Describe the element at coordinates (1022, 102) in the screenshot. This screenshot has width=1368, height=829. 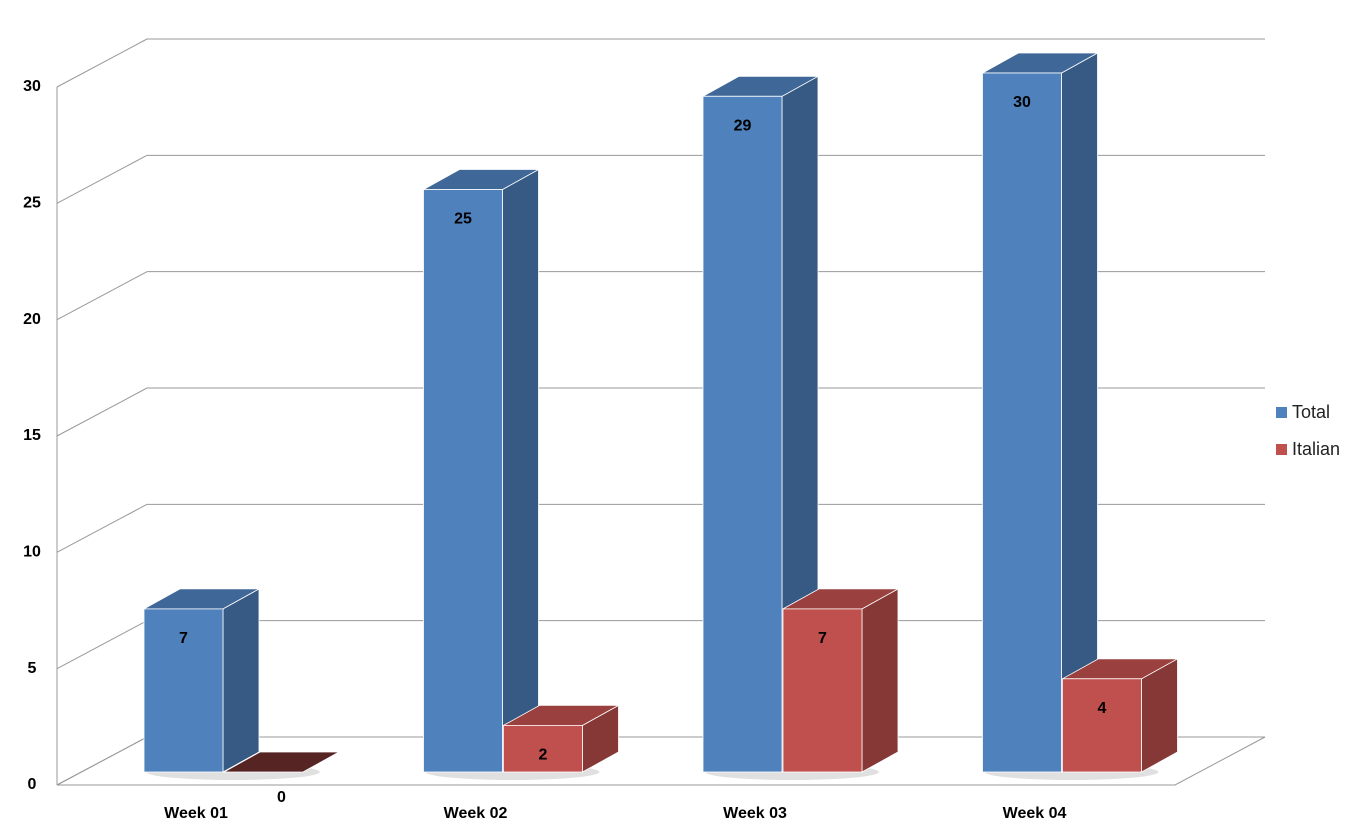
I see `data-label: 30` at that location.